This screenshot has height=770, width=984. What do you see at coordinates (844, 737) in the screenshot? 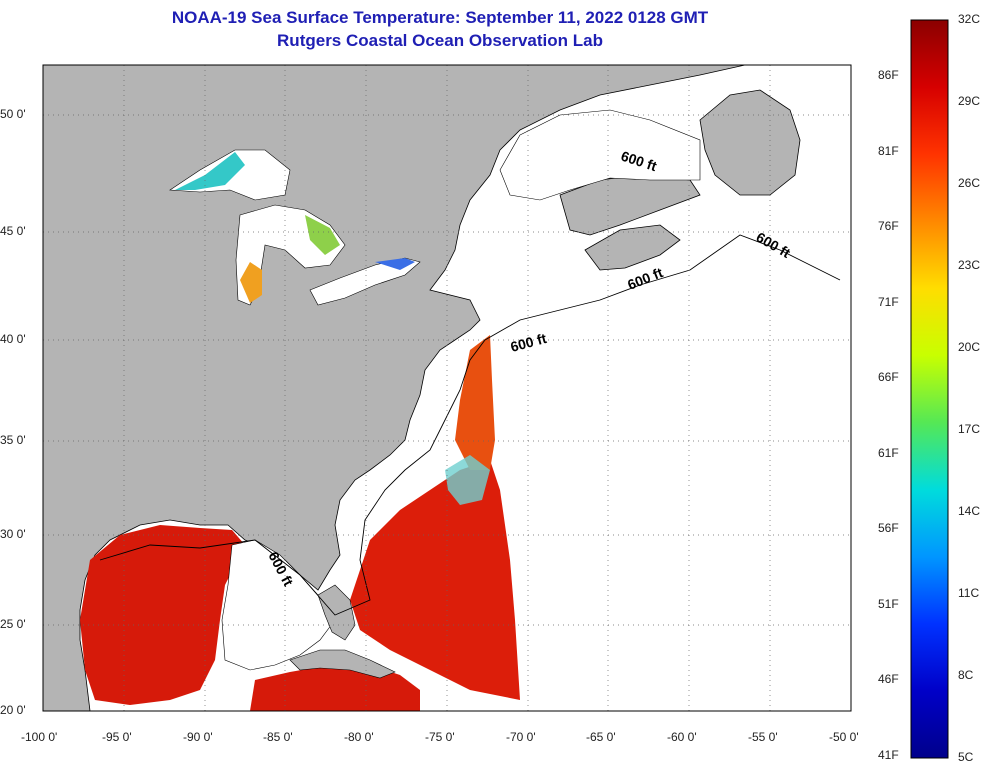
I see `longitude-label: -50 0'` at bounding box center [844, 737].